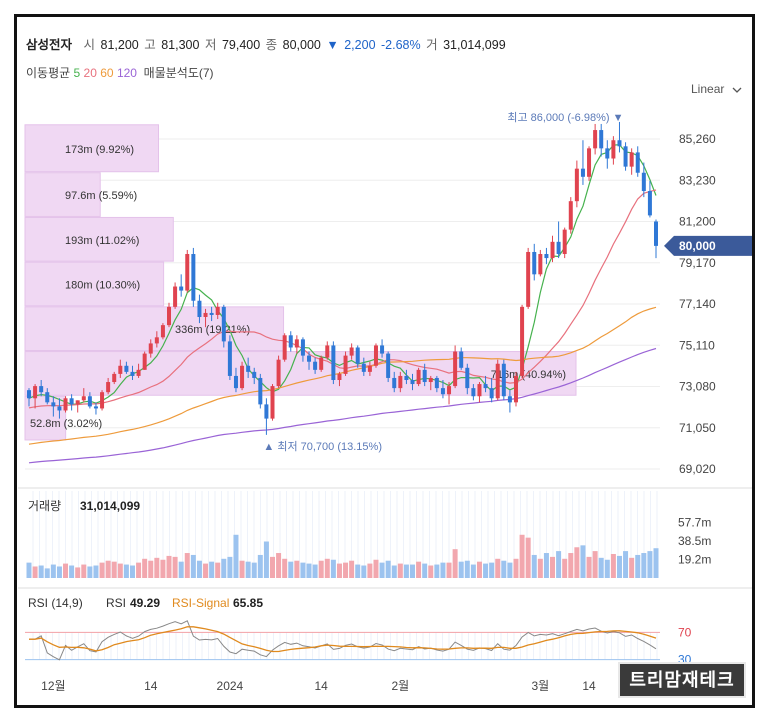  Describe the element at coordinates (120, 72) in the screenshot. I see `indicator-legend: 이동평균 5 20 60 120 매물분석도(7)` at that location.